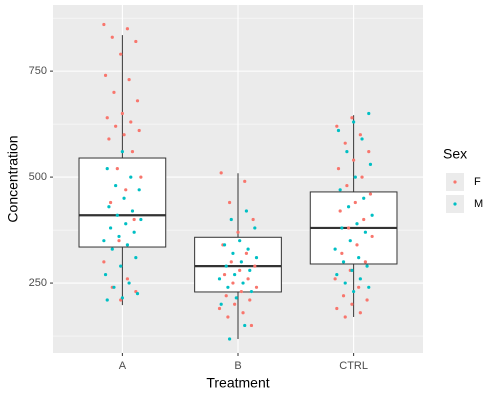 The image size is (500, 400). I want to click on legend-title: Sex, so click(455, 154).